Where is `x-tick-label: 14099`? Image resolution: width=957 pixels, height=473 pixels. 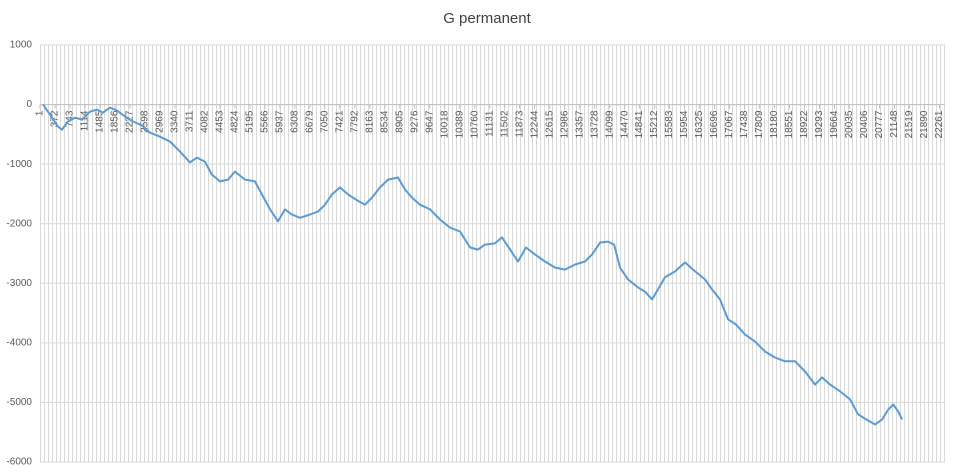
x-tick-label: 14099 is located at coordinates (609, 124).